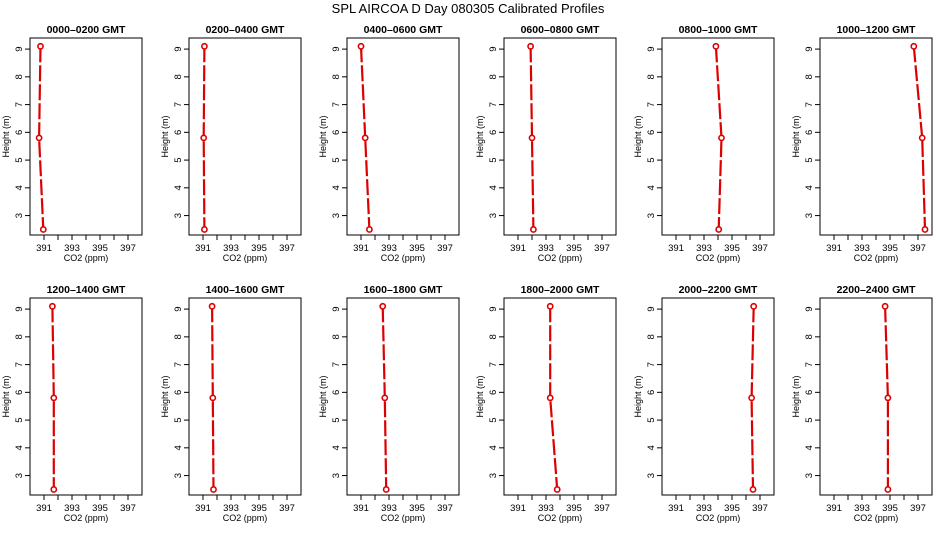 The width and height of the screenshot is (936, 540). I want to click on panel-title: 0800–1000 GMT, so click(718, 30).